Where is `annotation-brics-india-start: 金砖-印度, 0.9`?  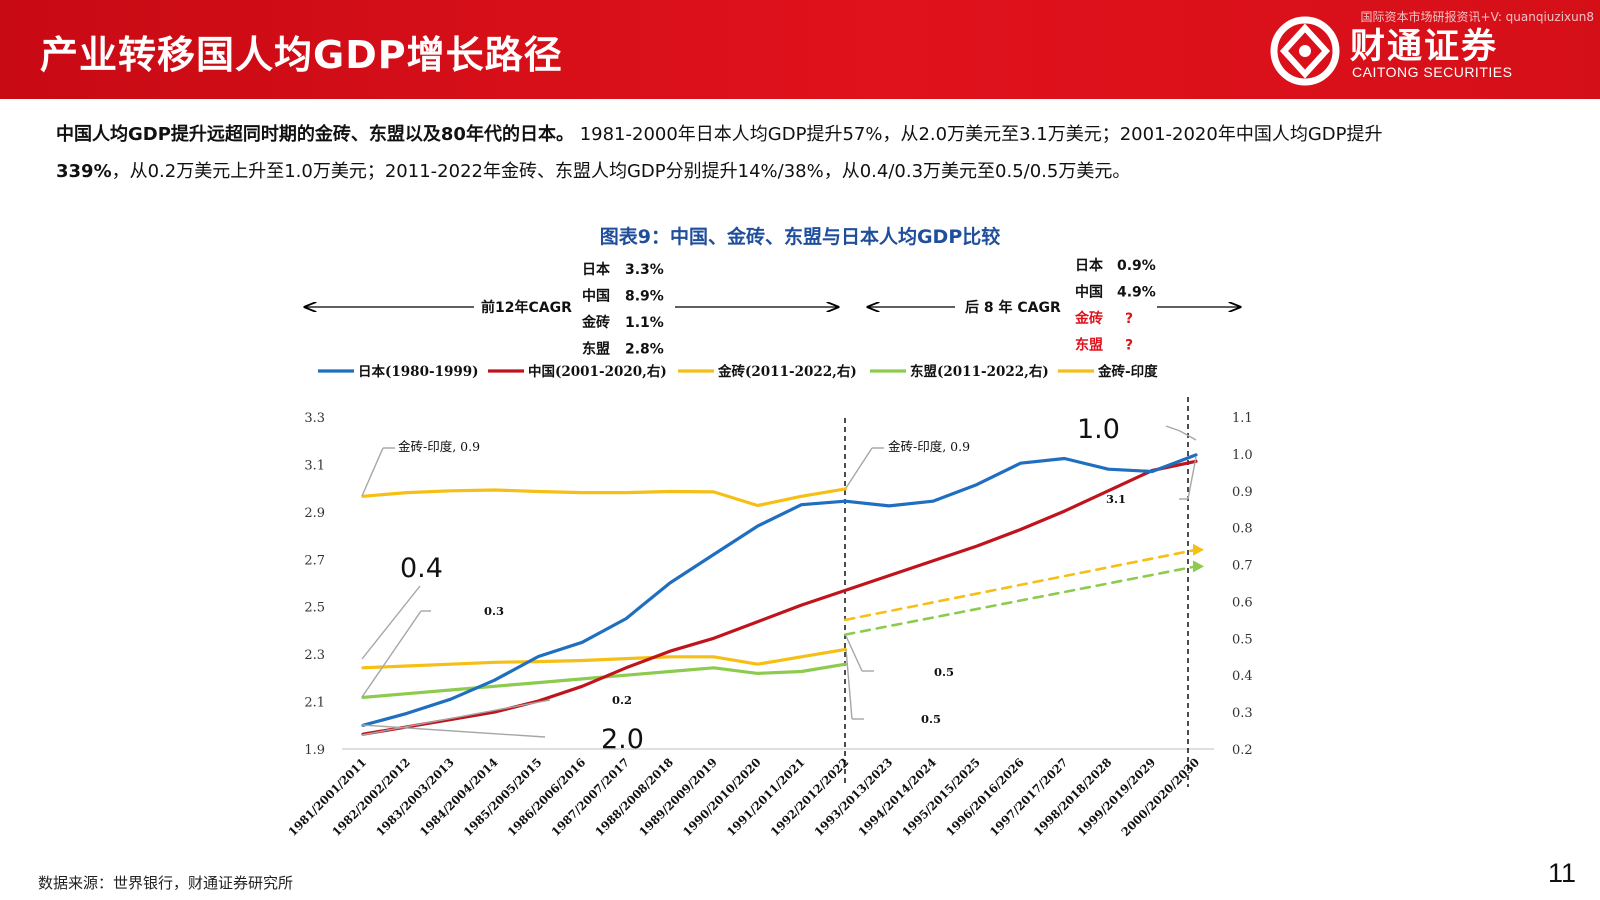 annotation-brics-india-start: 金砖-印度, 0.9 is located at coordinates (439, 446).